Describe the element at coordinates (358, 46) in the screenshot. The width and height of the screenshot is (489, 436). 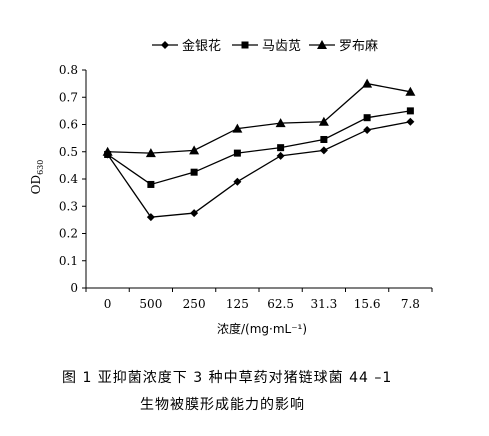
I see `legend-label: 罗布麻` at that location.